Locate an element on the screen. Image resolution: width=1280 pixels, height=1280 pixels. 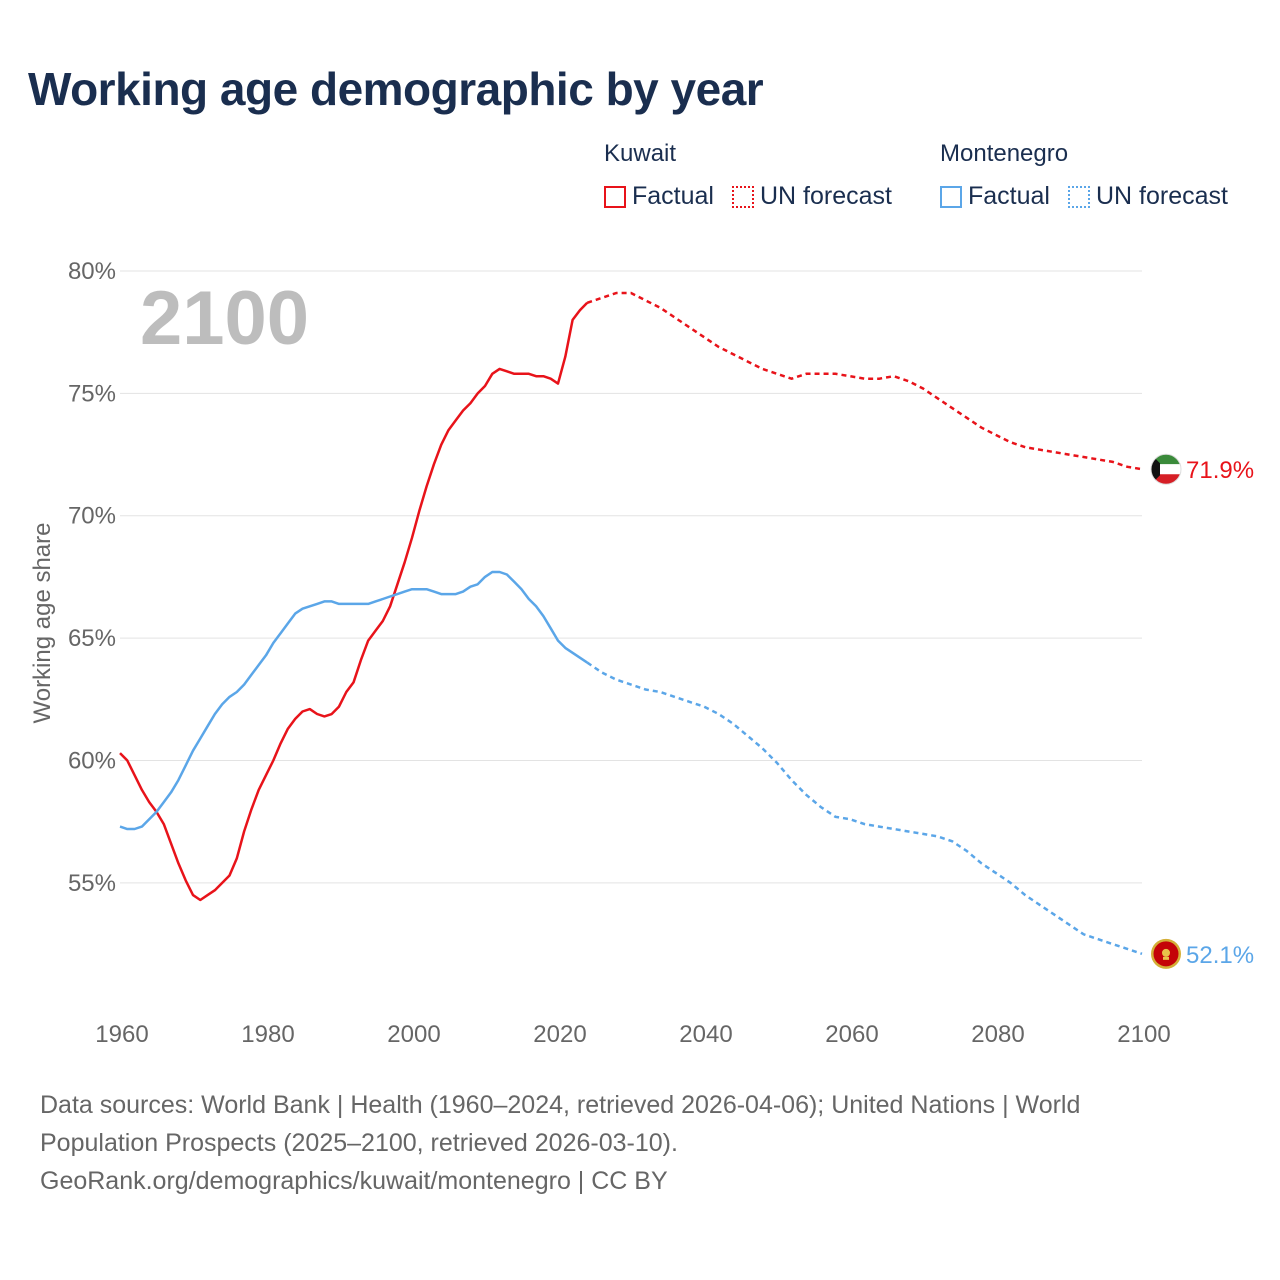
flag-emblem is located at coordinates (1166, 952).